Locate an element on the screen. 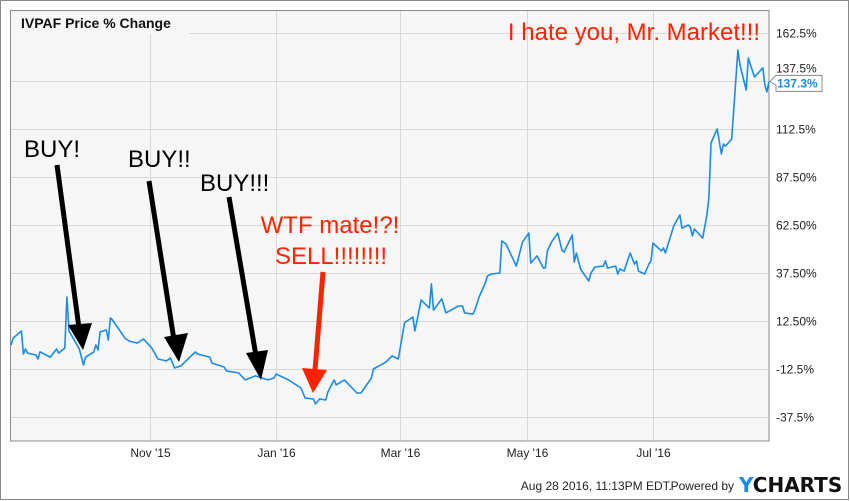  y-tick-label: 137.5% is located at coordinates (796, 68).